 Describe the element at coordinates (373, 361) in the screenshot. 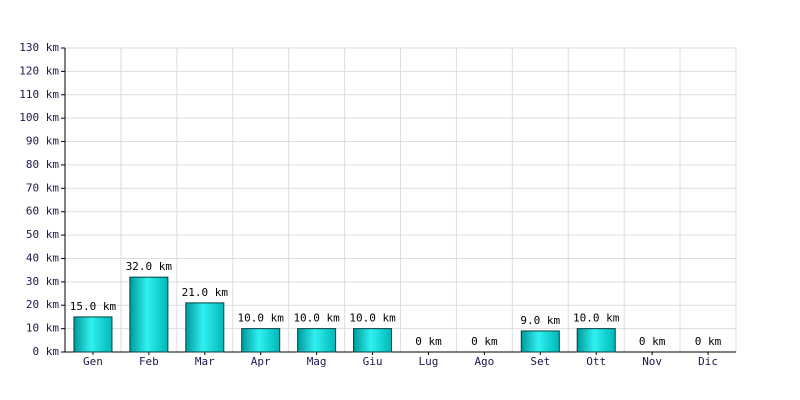

I see `x-tick-label: Giu` at that location.